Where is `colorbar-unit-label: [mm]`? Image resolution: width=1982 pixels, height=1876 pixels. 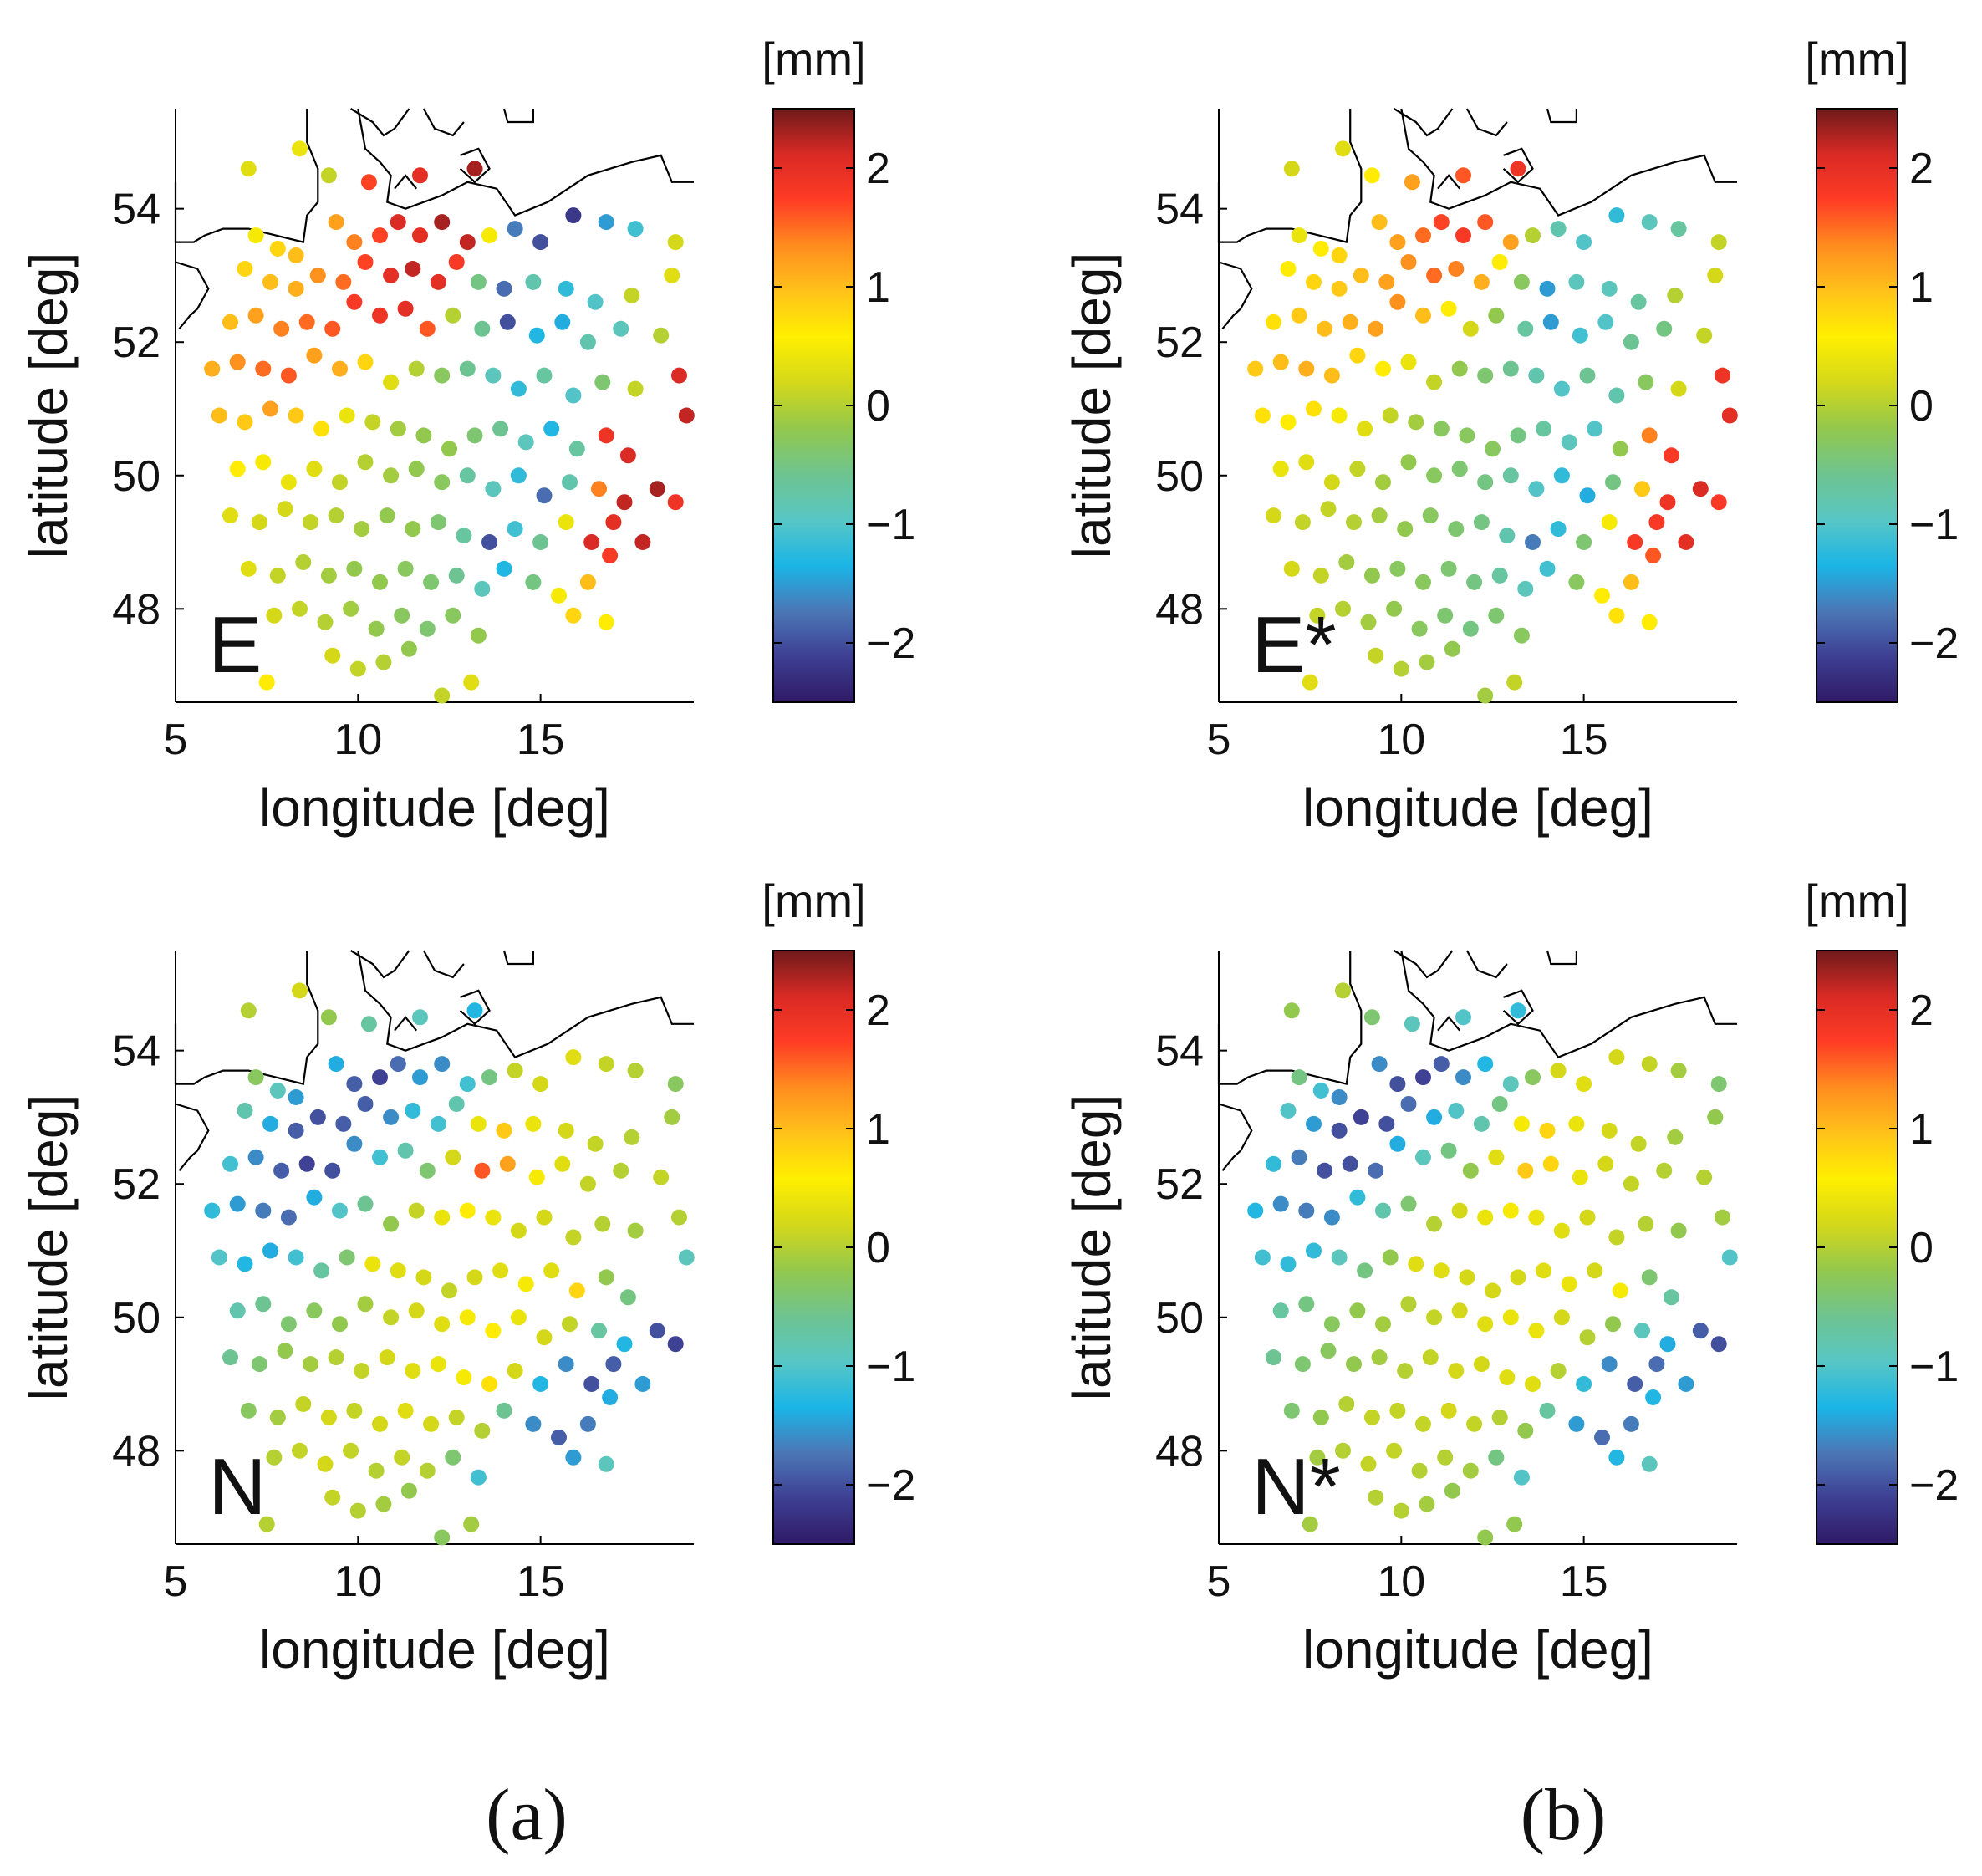
colorbar-unit-label: [mm] is located at coordinates (1856, 59).